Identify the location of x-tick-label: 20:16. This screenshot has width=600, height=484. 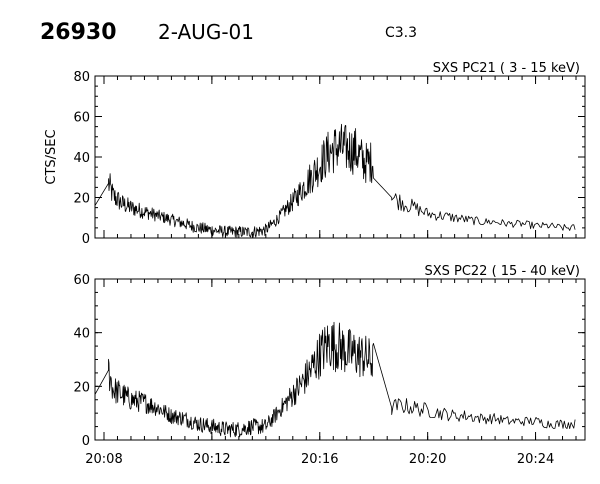
(319, 459).